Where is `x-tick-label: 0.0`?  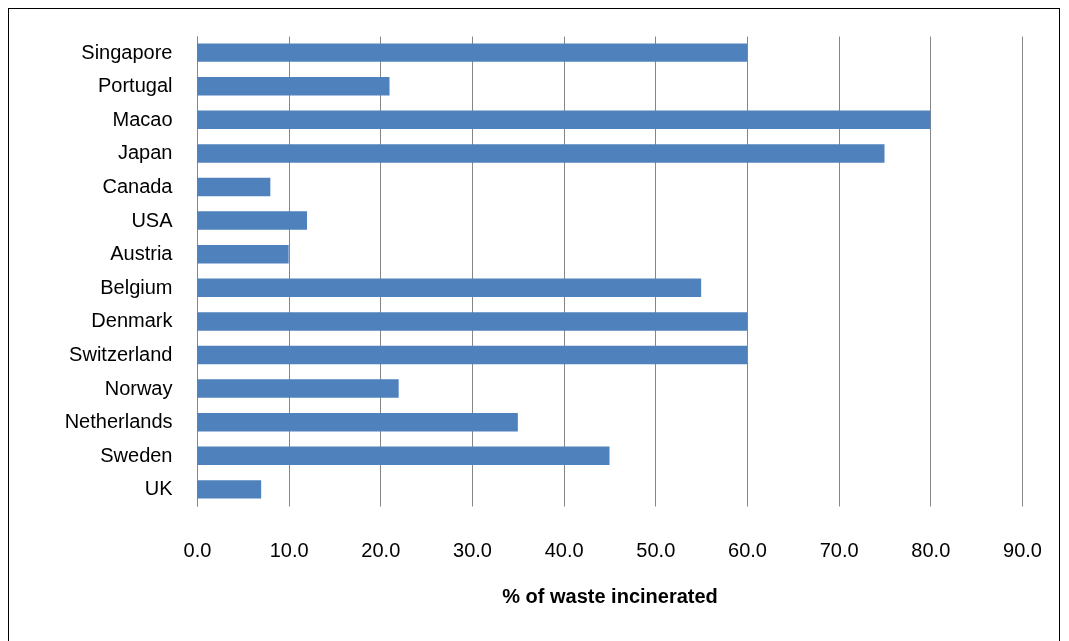
x-tick-label: 0.0 is located at coordinates (197, 549).